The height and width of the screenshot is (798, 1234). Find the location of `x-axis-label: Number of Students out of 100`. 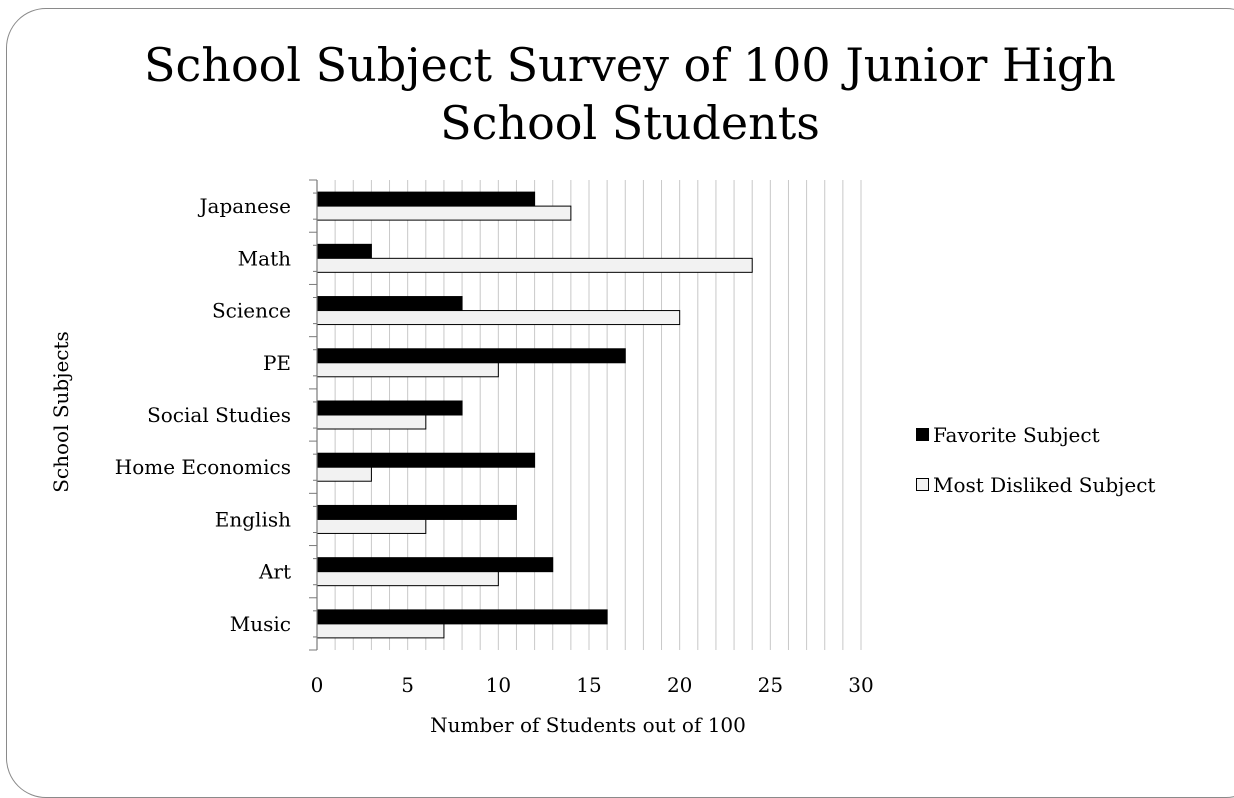

x-axis-label: Number of Students out of 100 is located at coordinates (588, 725).